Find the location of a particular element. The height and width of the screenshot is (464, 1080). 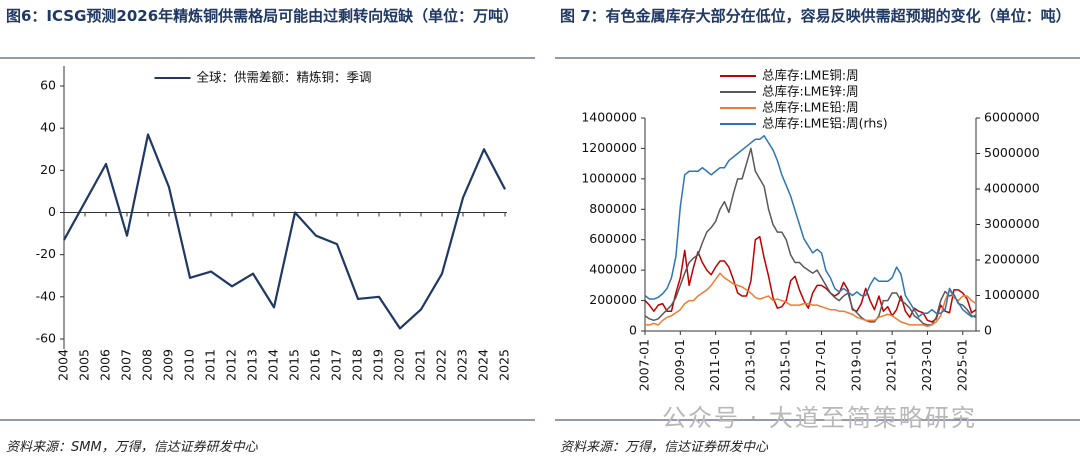

x-tick-label: 2004 is located at coordinates (63, 365).